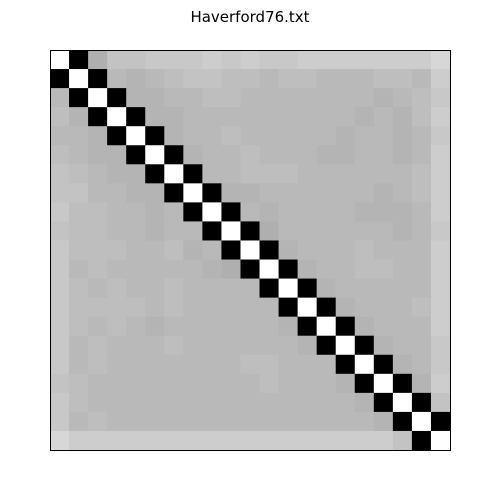 The height and width of the screenshot is (500, 500). Describe the element at coordinates (345, 117) in the screenshot. I see `heatmap-cell-r3-c15` at that location.